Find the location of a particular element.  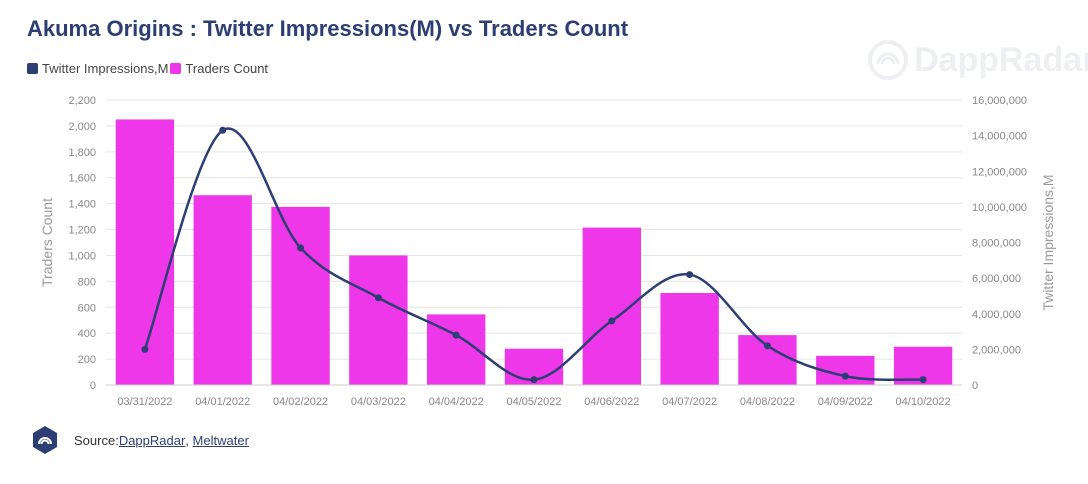

y-right-tick-label: 0 is located at coordinates (975, 386).